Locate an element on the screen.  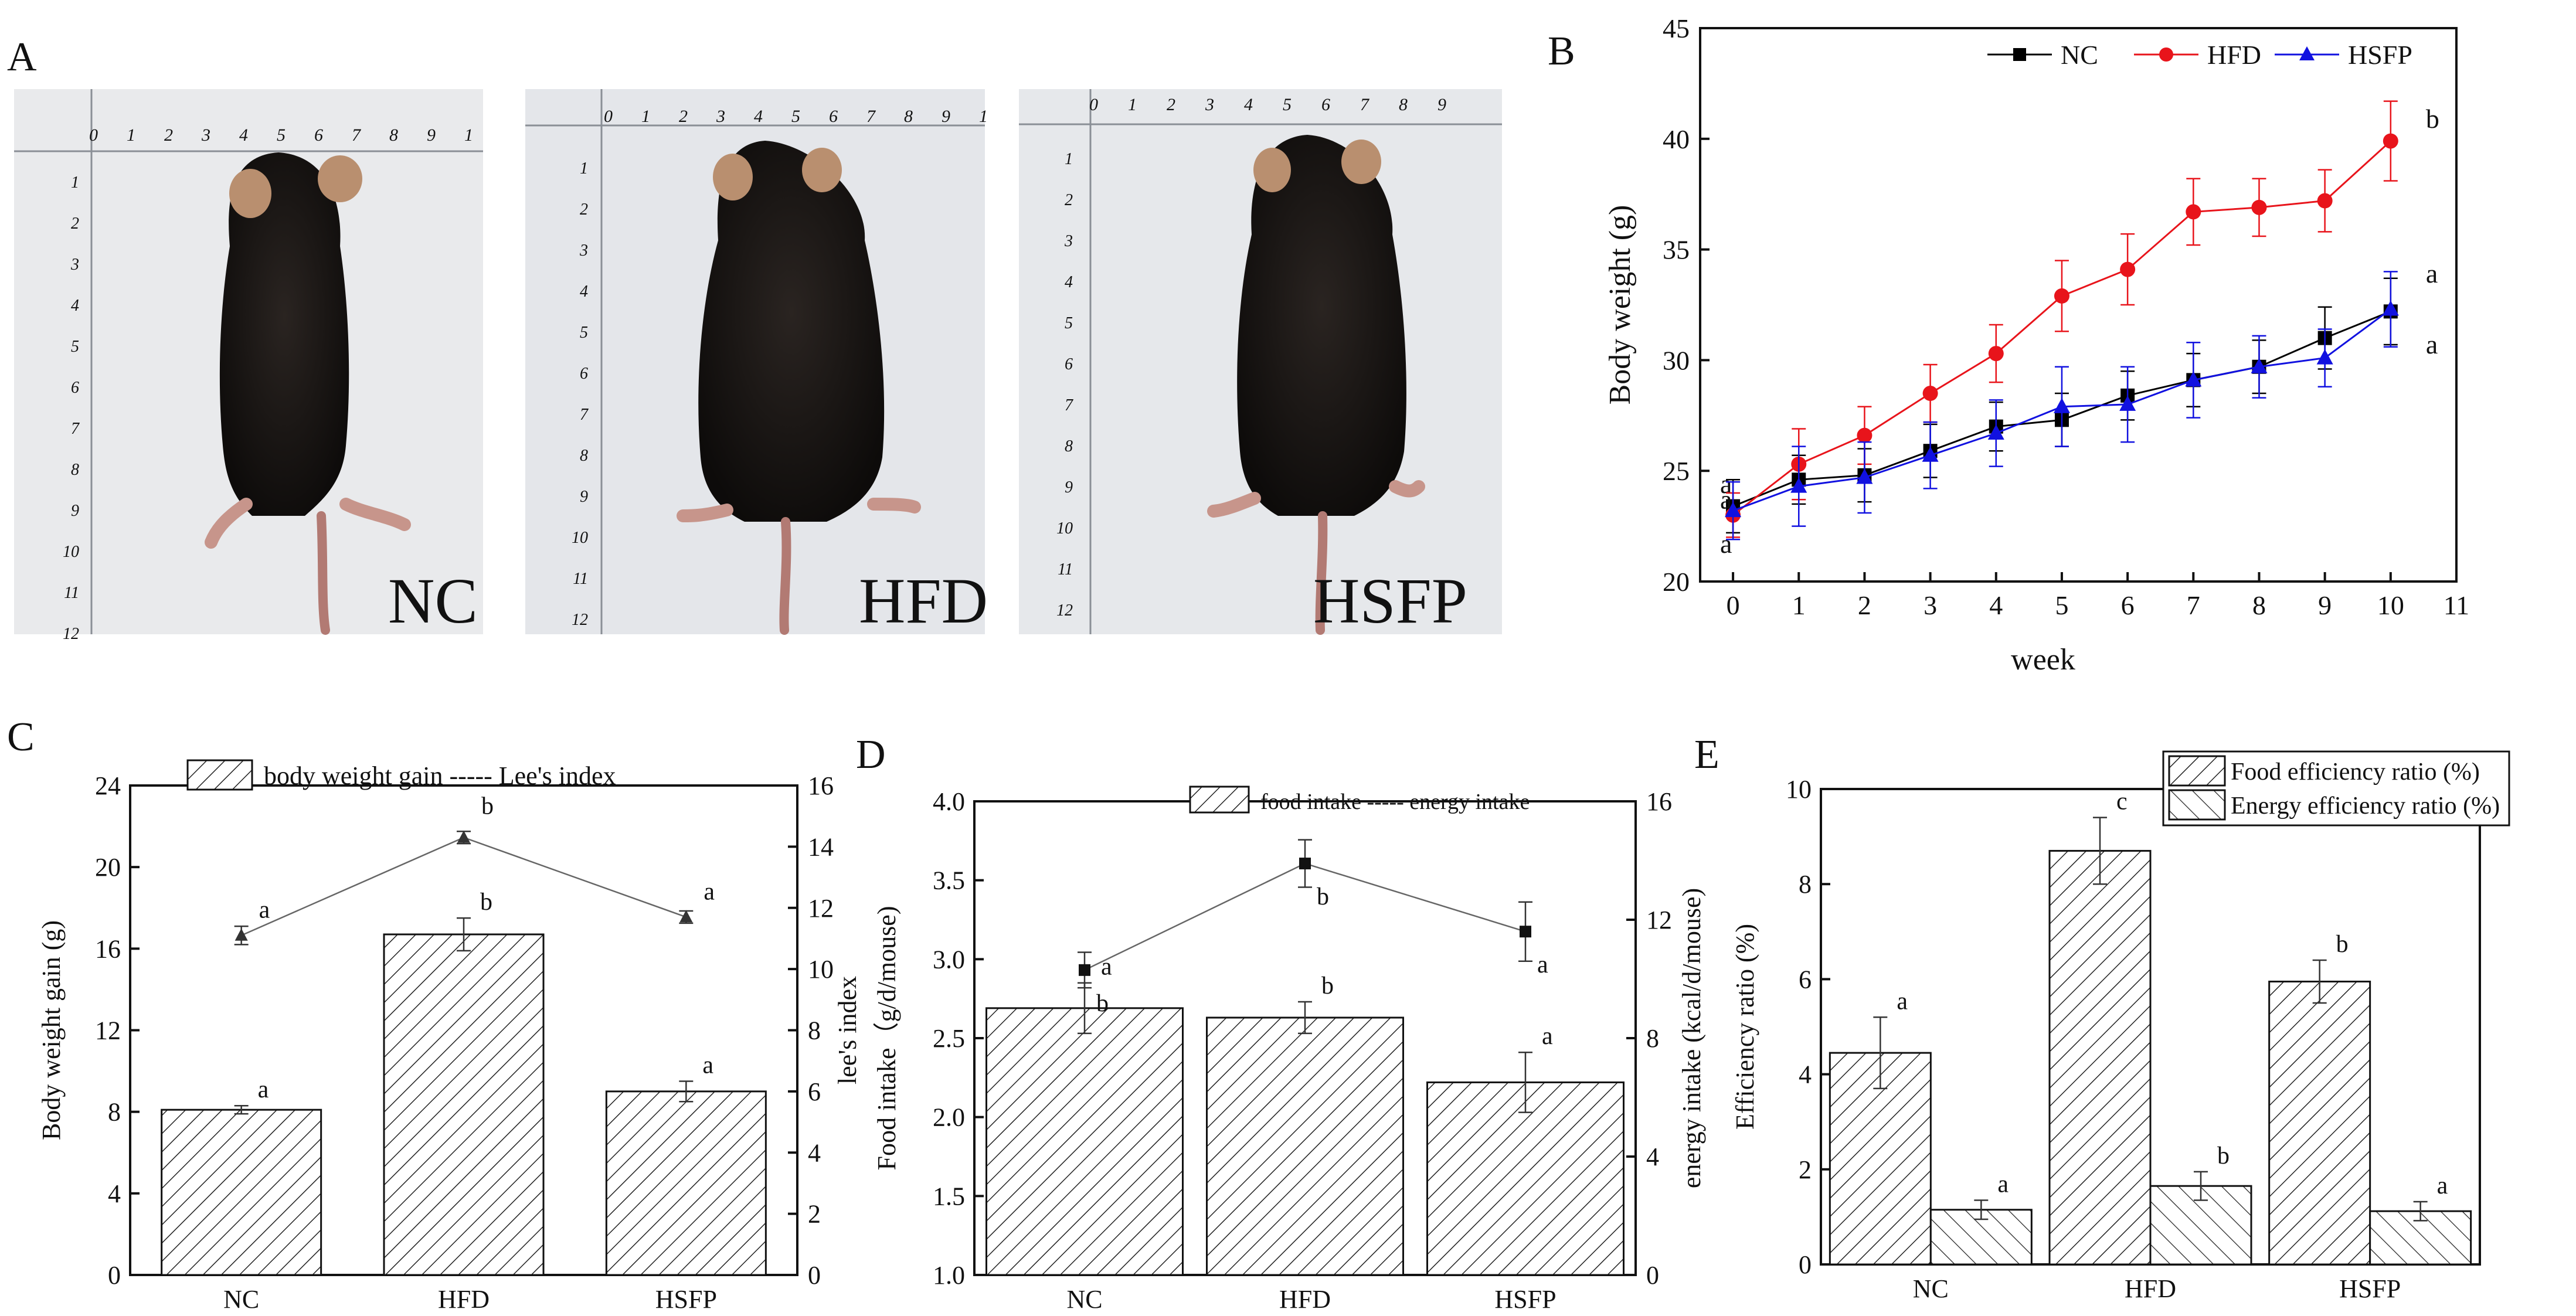
bar-series: a c b is located at coordinates (2100, 1027).